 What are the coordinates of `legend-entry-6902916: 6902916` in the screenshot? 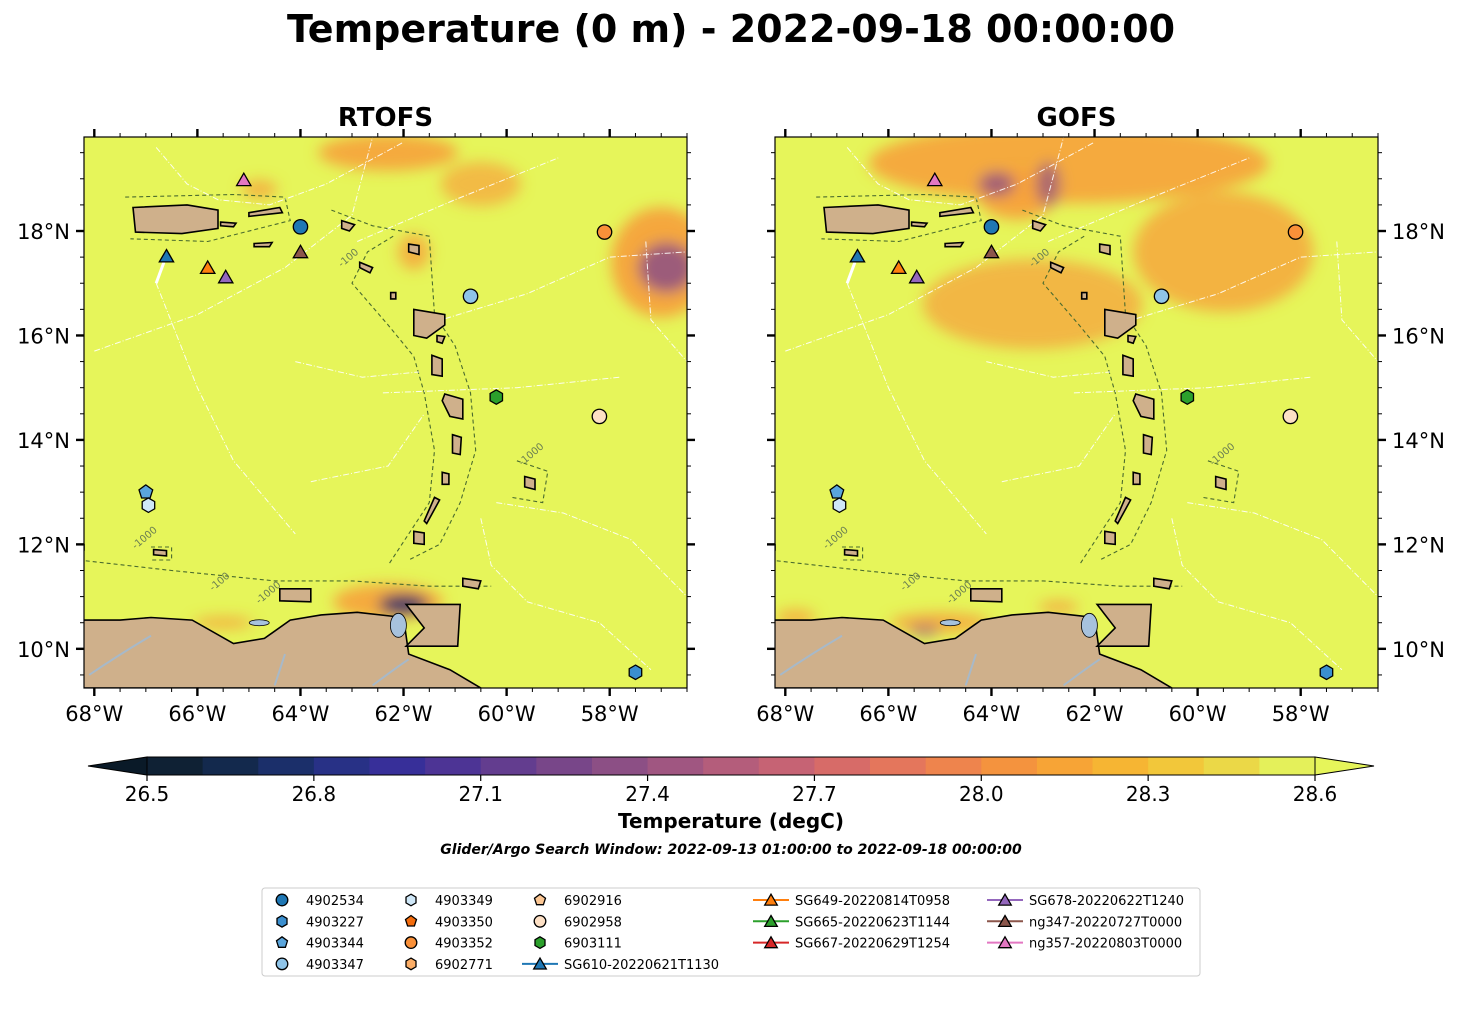 It's located at (577, 901).